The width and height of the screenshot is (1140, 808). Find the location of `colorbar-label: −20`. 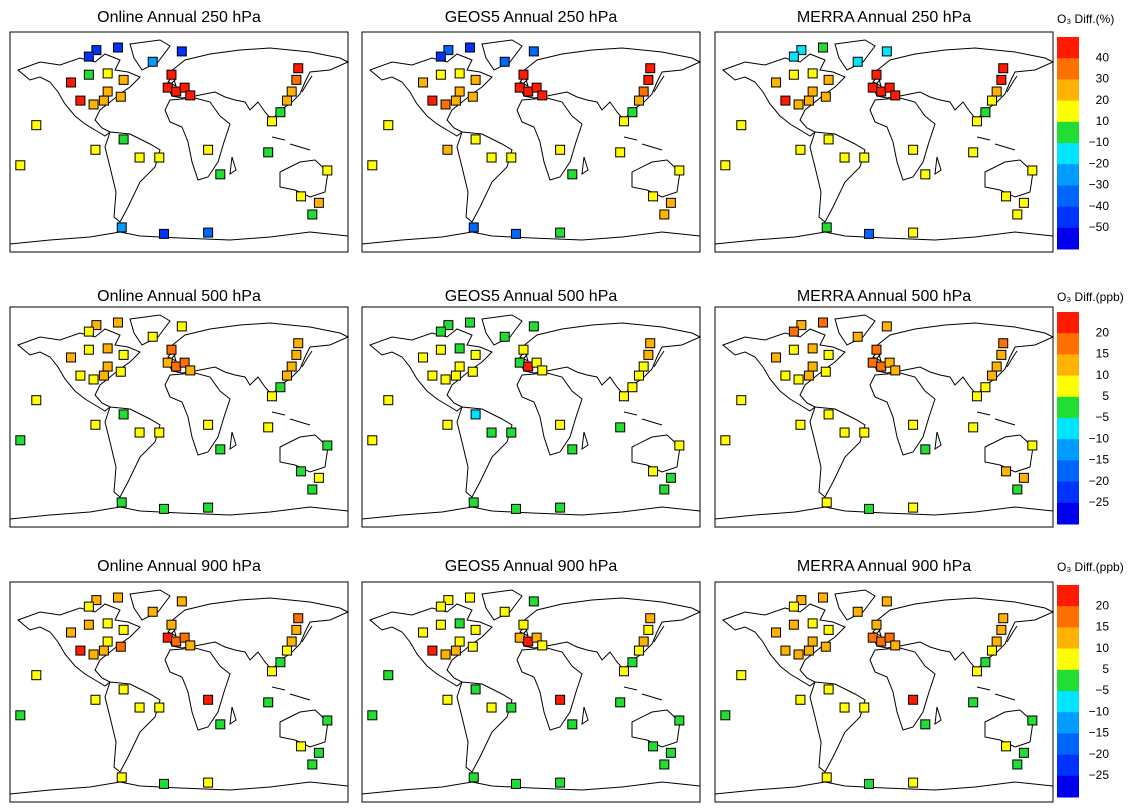

colorbar-label: −20 is located at coordinates (1099, 163).